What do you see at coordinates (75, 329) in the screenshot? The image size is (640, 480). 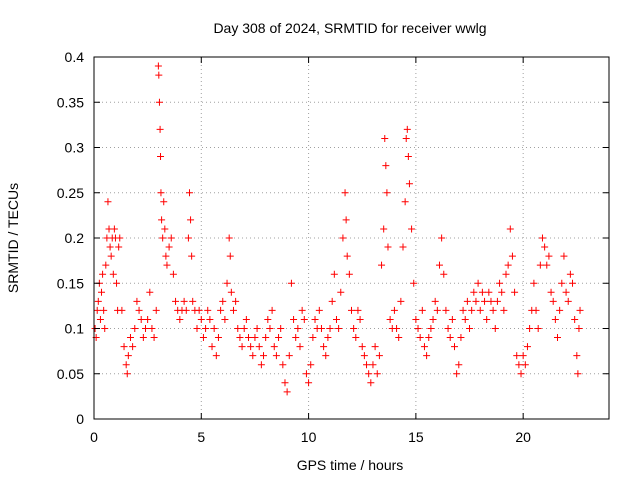 I see `y-tick-label: 0.1` at bounding box center [75, 329].